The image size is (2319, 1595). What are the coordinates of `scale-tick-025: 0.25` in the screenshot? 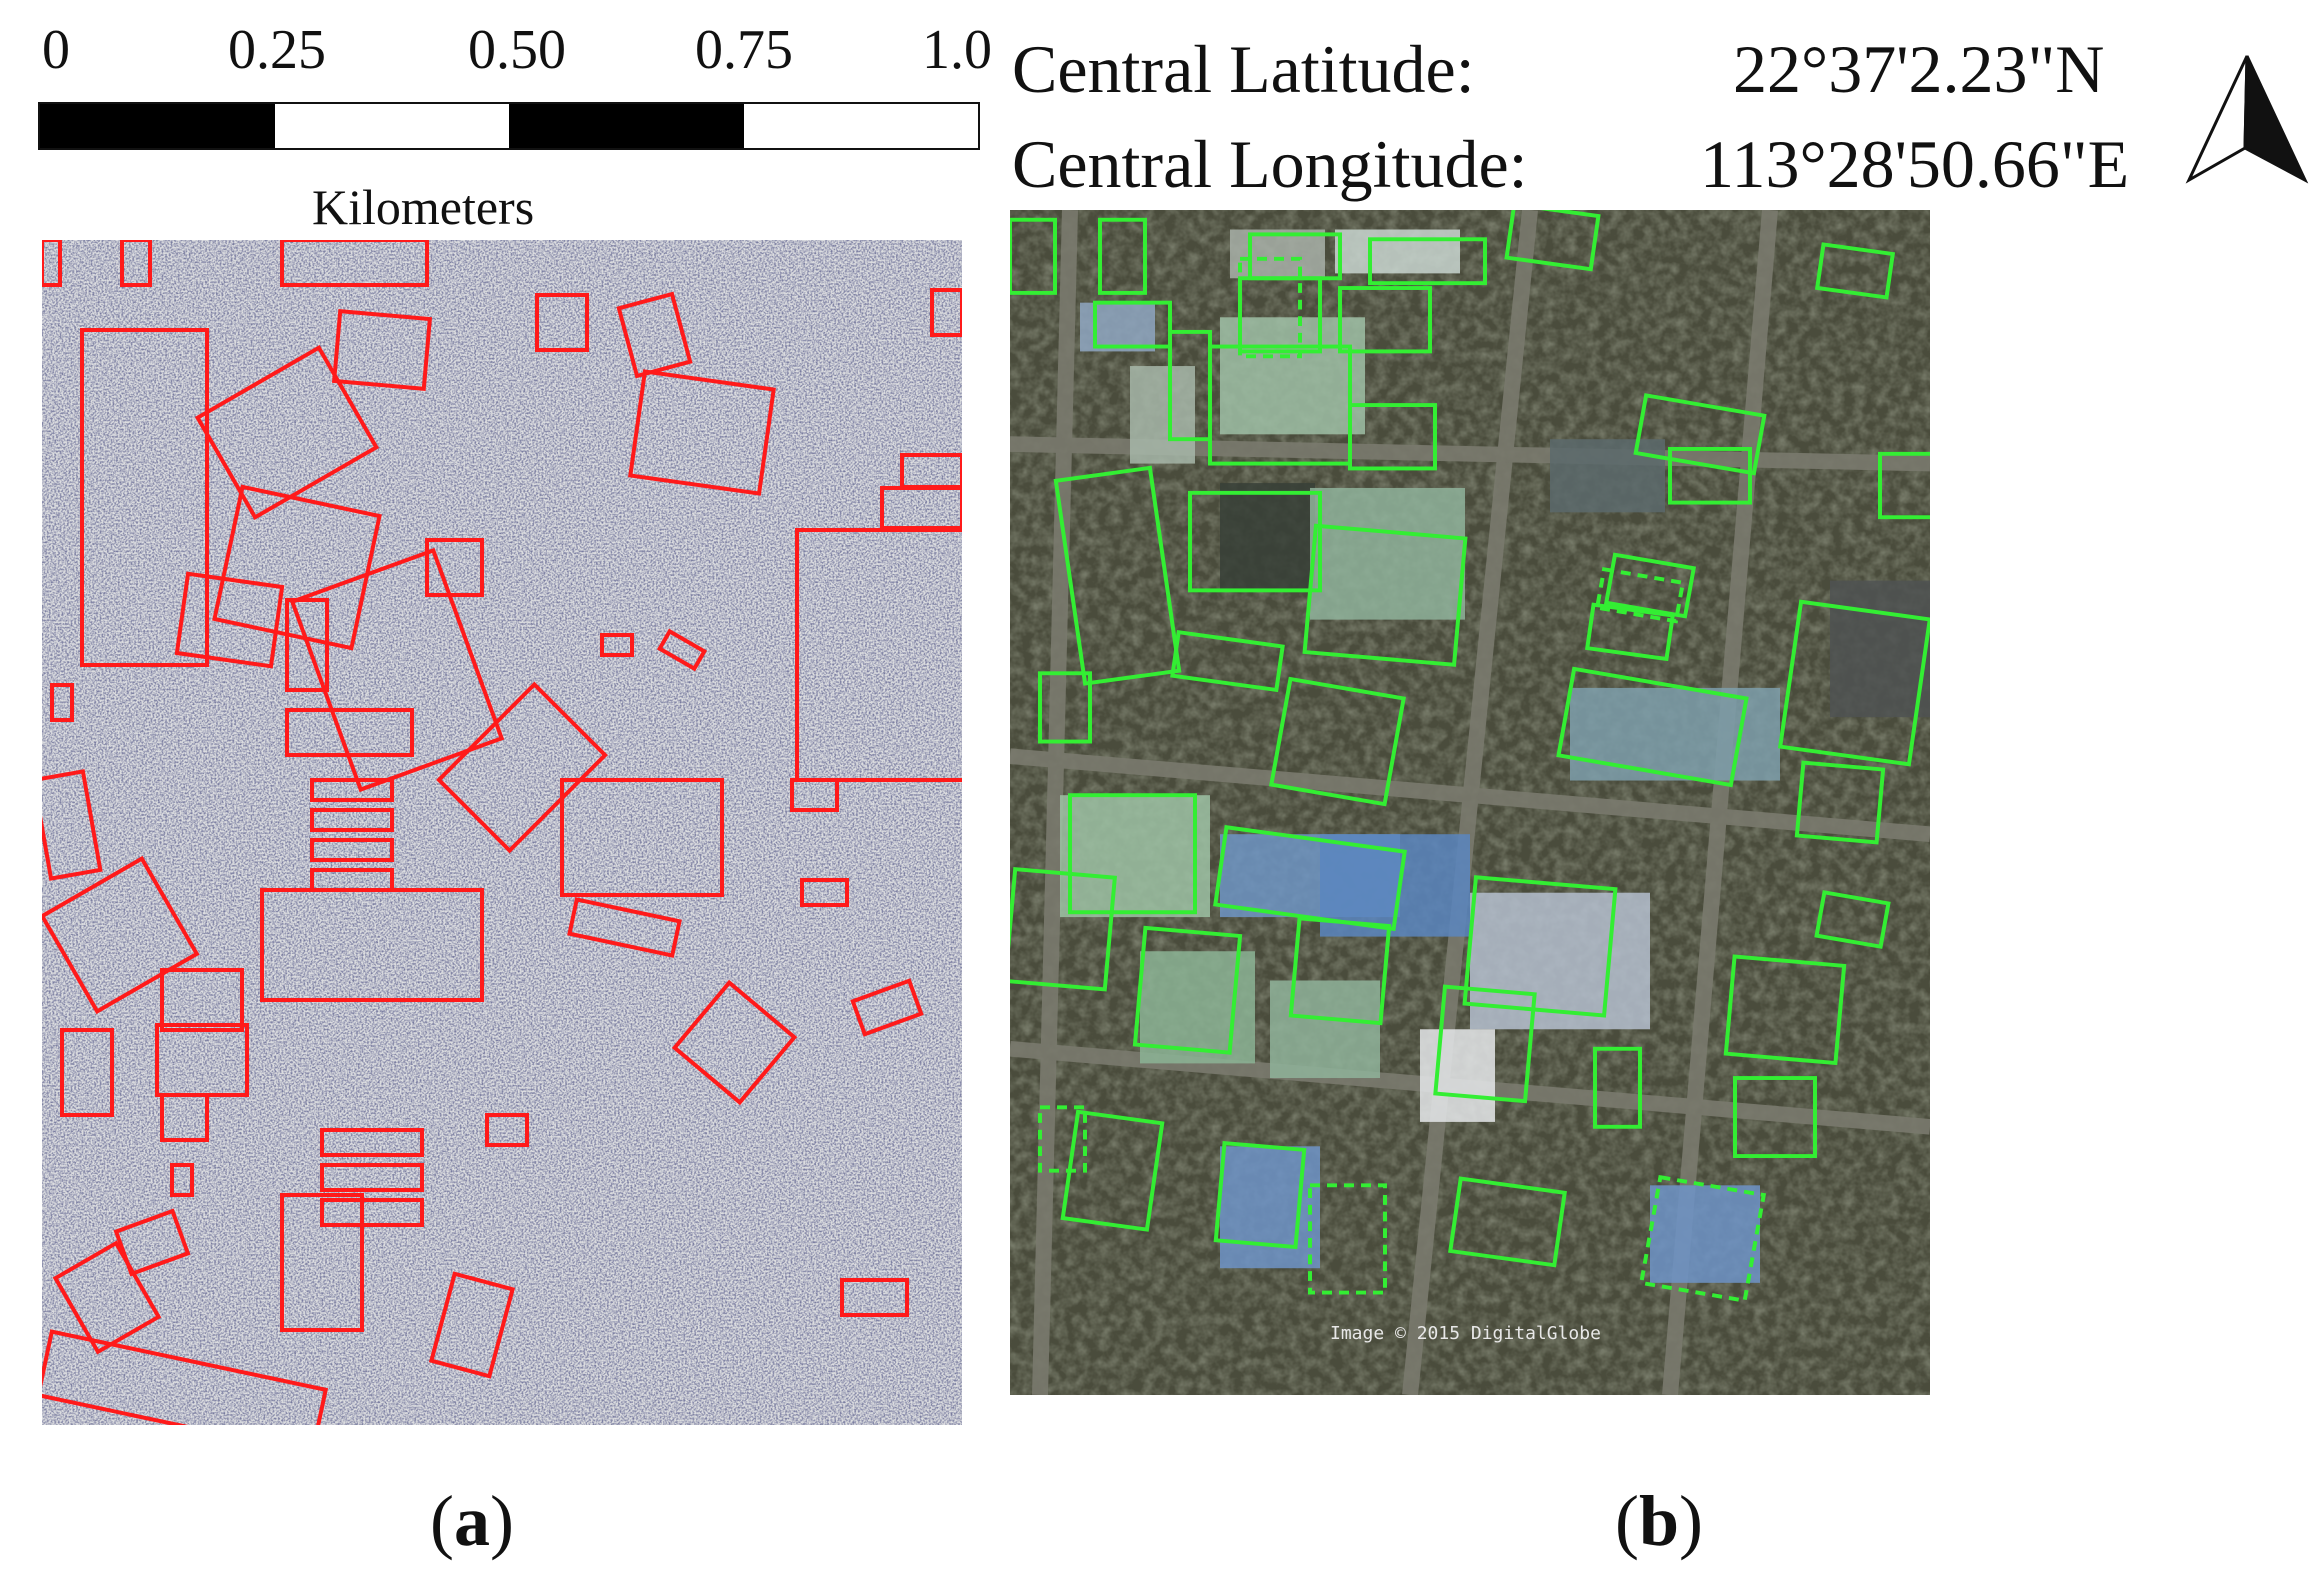 It's located at (277, 50).